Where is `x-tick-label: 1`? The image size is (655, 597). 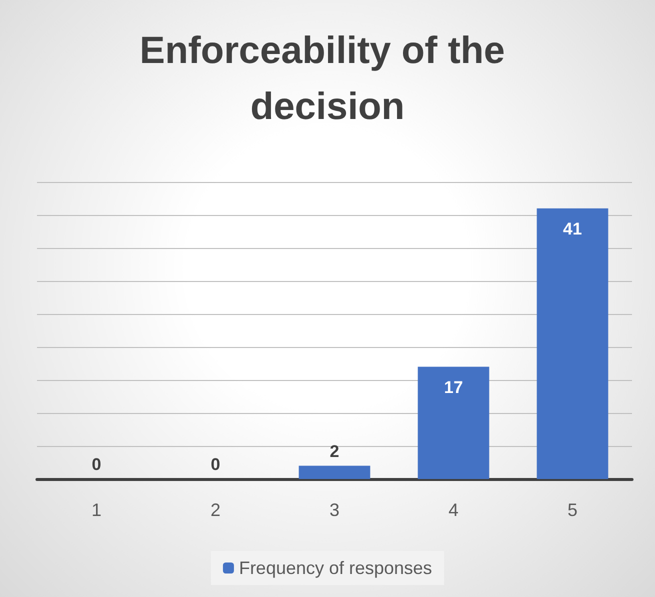
x-tick-label: 1 is located at coordinates (96, 510).